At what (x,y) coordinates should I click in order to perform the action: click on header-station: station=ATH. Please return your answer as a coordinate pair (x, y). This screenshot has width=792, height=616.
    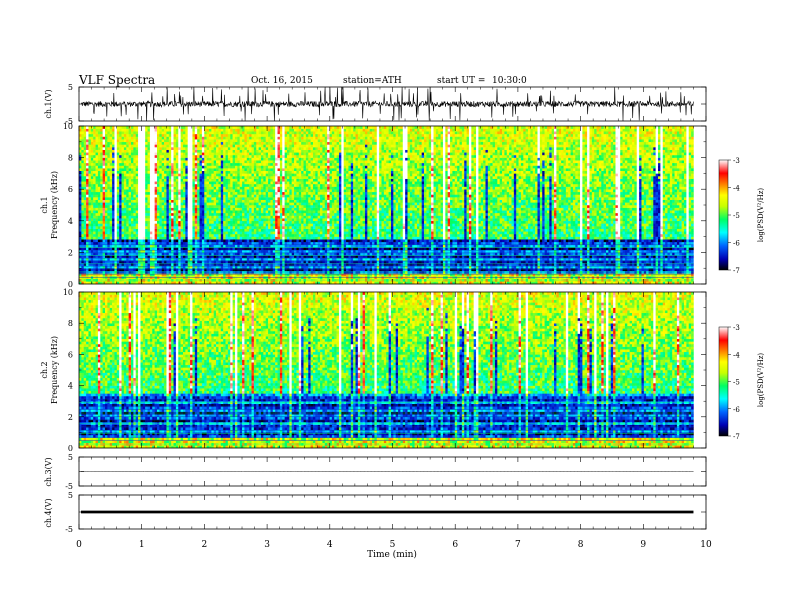
    Looking at the image, I should click on (372, 81).